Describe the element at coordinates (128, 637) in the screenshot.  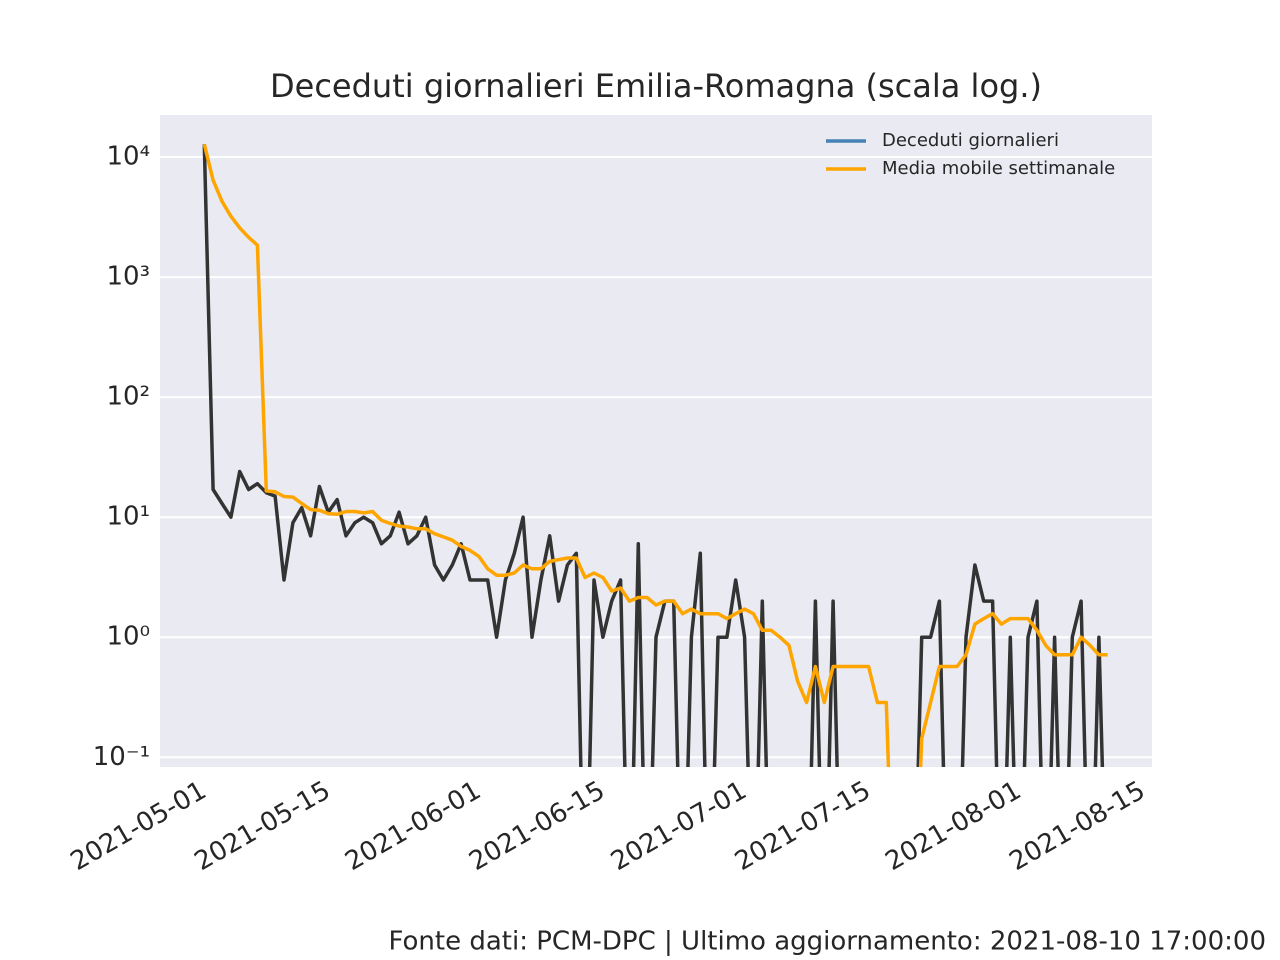
I see `y-tick-label: 10⁰` at that location.